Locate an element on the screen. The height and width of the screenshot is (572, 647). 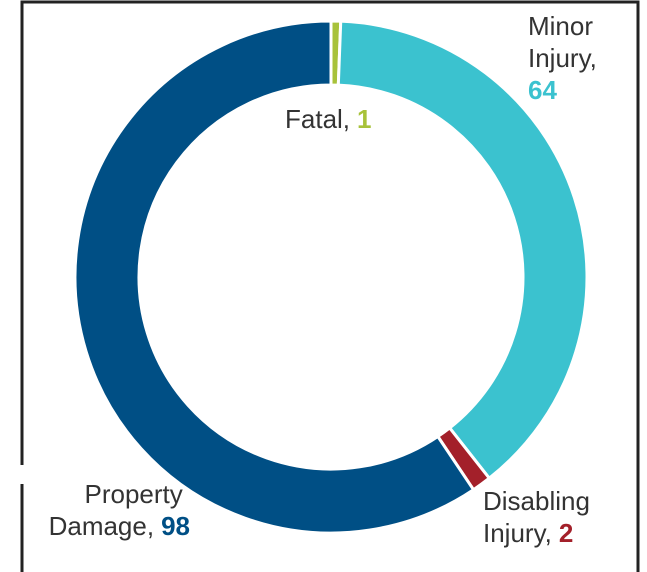
label-line: Fatal, is located at coordinates (317, 119).